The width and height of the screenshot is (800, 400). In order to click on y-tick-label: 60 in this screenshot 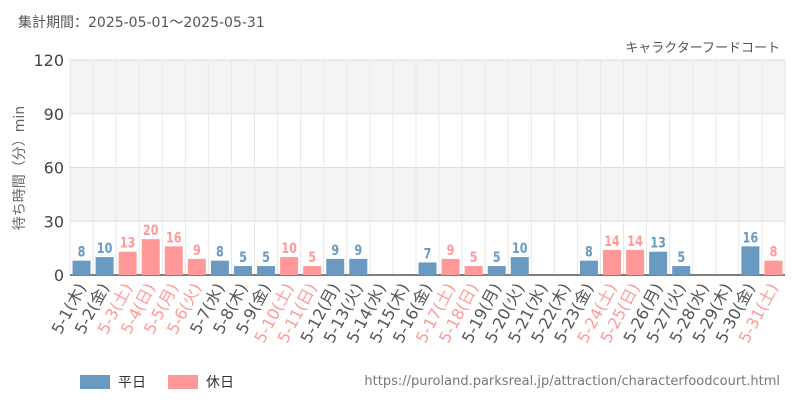, I will do `click(54, 168)`.